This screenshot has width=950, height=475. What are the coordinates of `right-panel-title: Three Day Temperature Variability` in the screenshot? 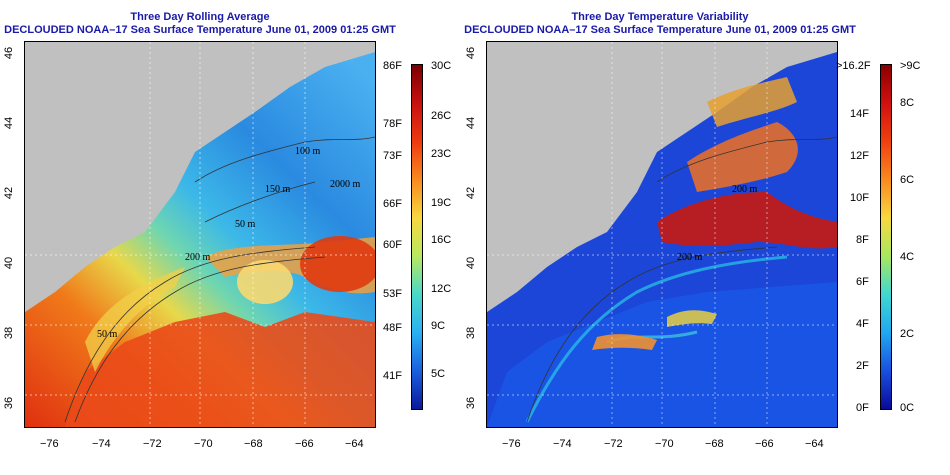 It's located at (660, 17).